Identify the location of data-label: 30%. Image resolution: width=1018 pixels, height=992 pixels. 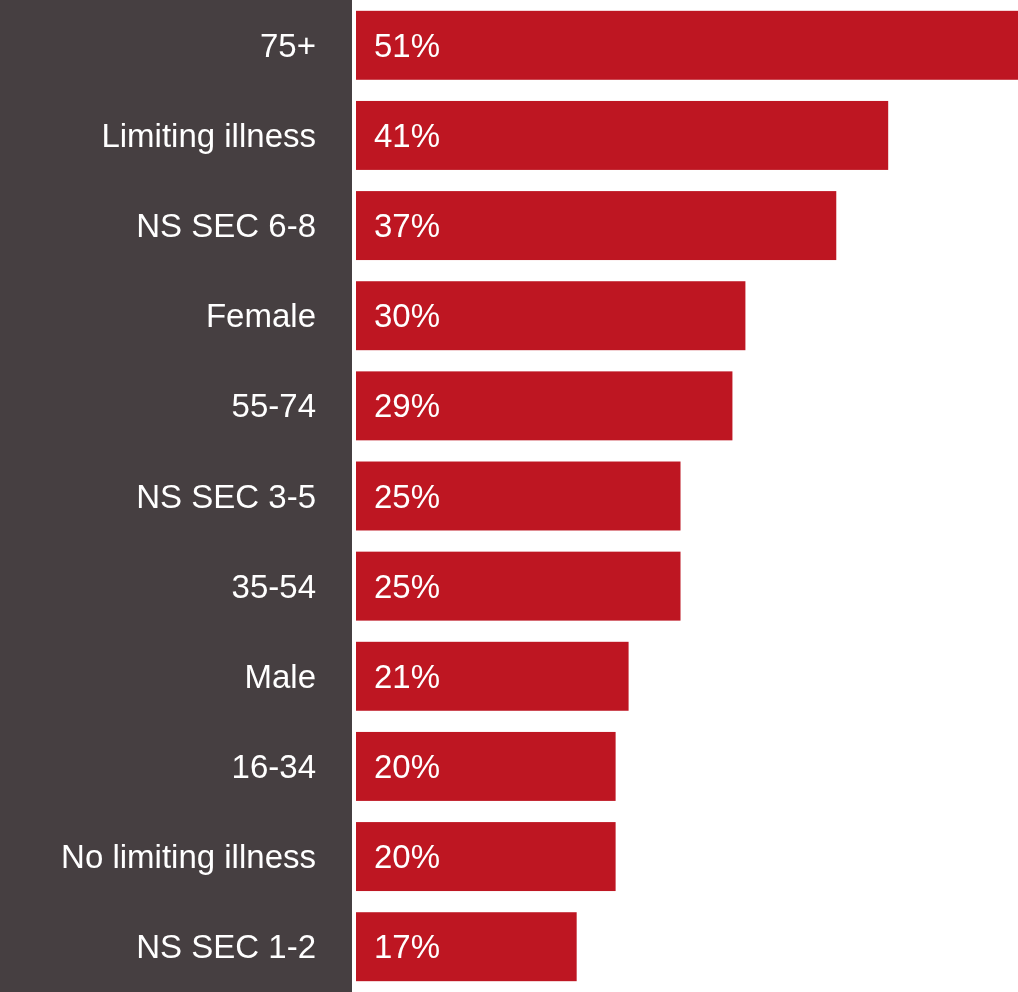
(407, 316).